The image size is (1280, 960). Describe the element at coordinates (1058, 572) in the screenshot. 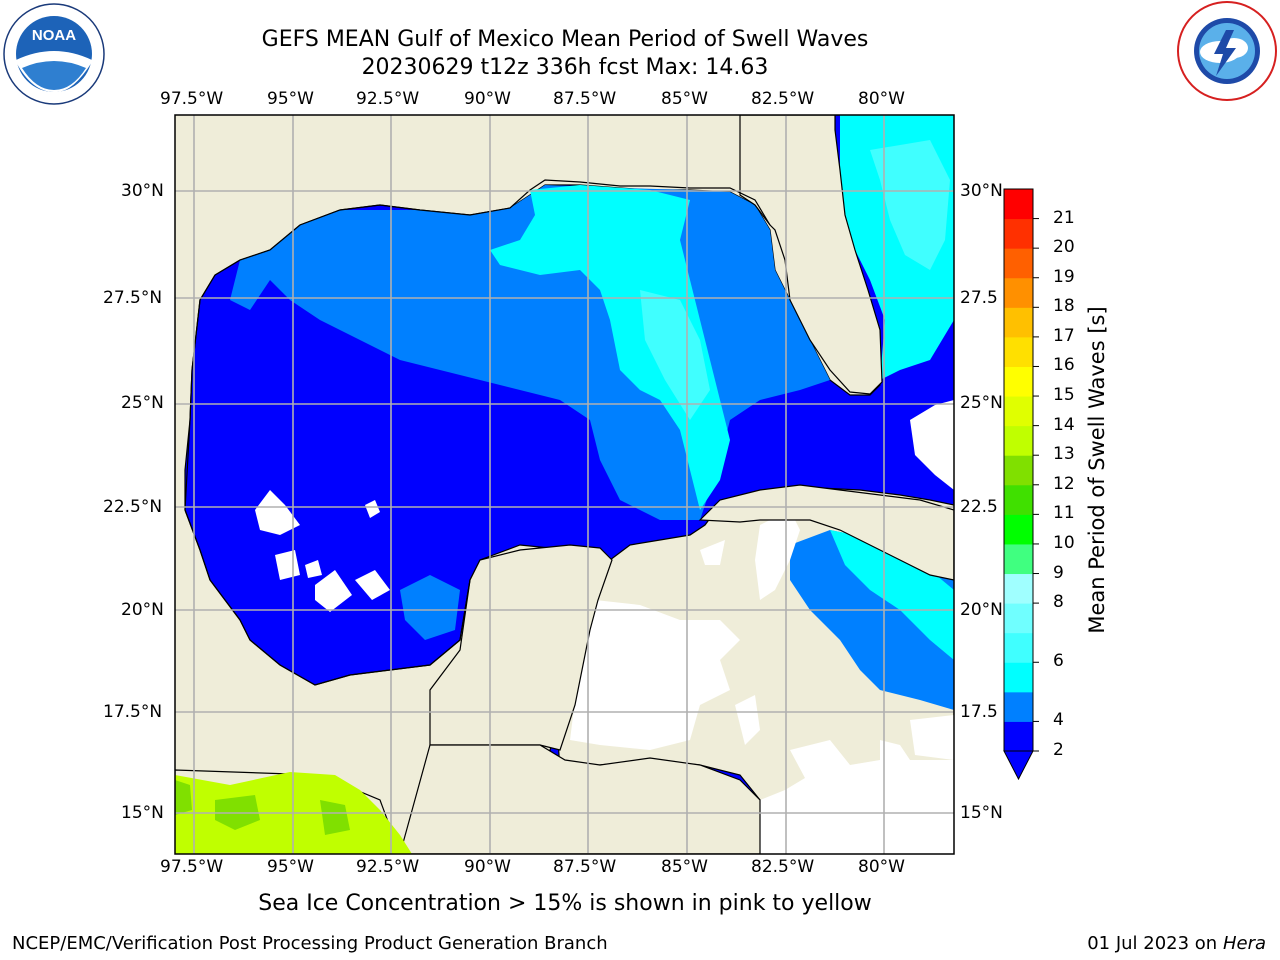

I see `colorbar-tick-9: 9` at that location.